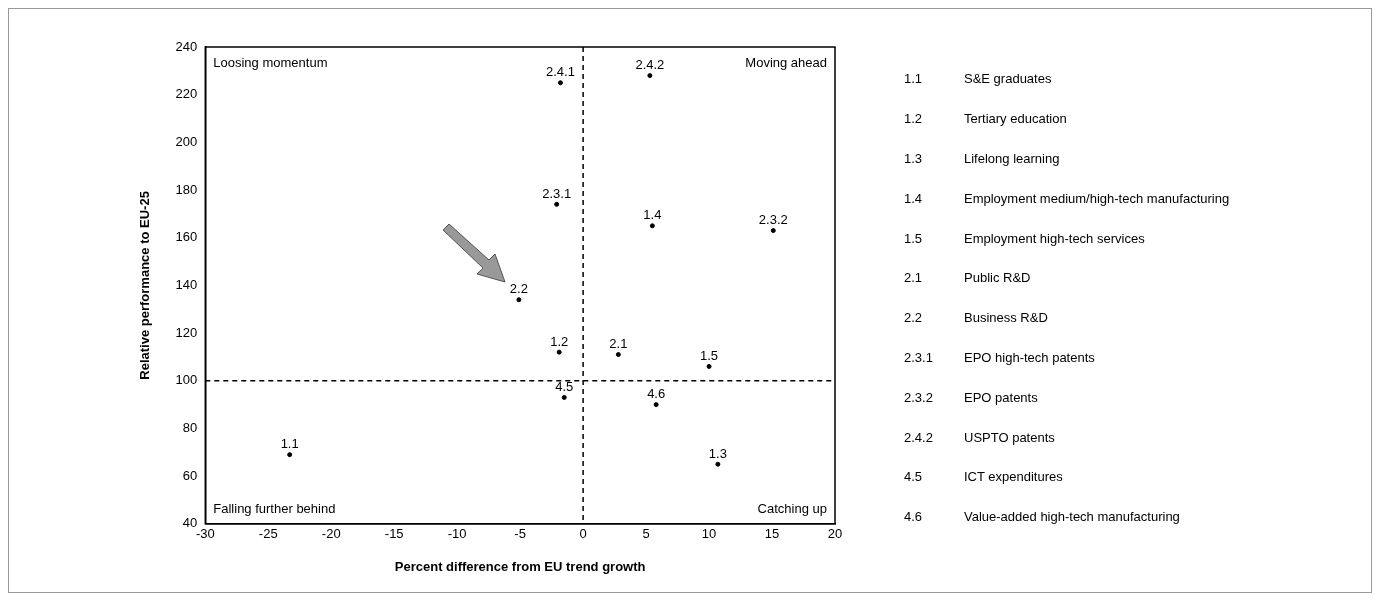 Image resolution: width=1384 pixels, height=601 pixels. Describe the element at coordinates (145, 285) in the screenshot. I see `y-axis-title: Relative performance to EU-25` at that location.